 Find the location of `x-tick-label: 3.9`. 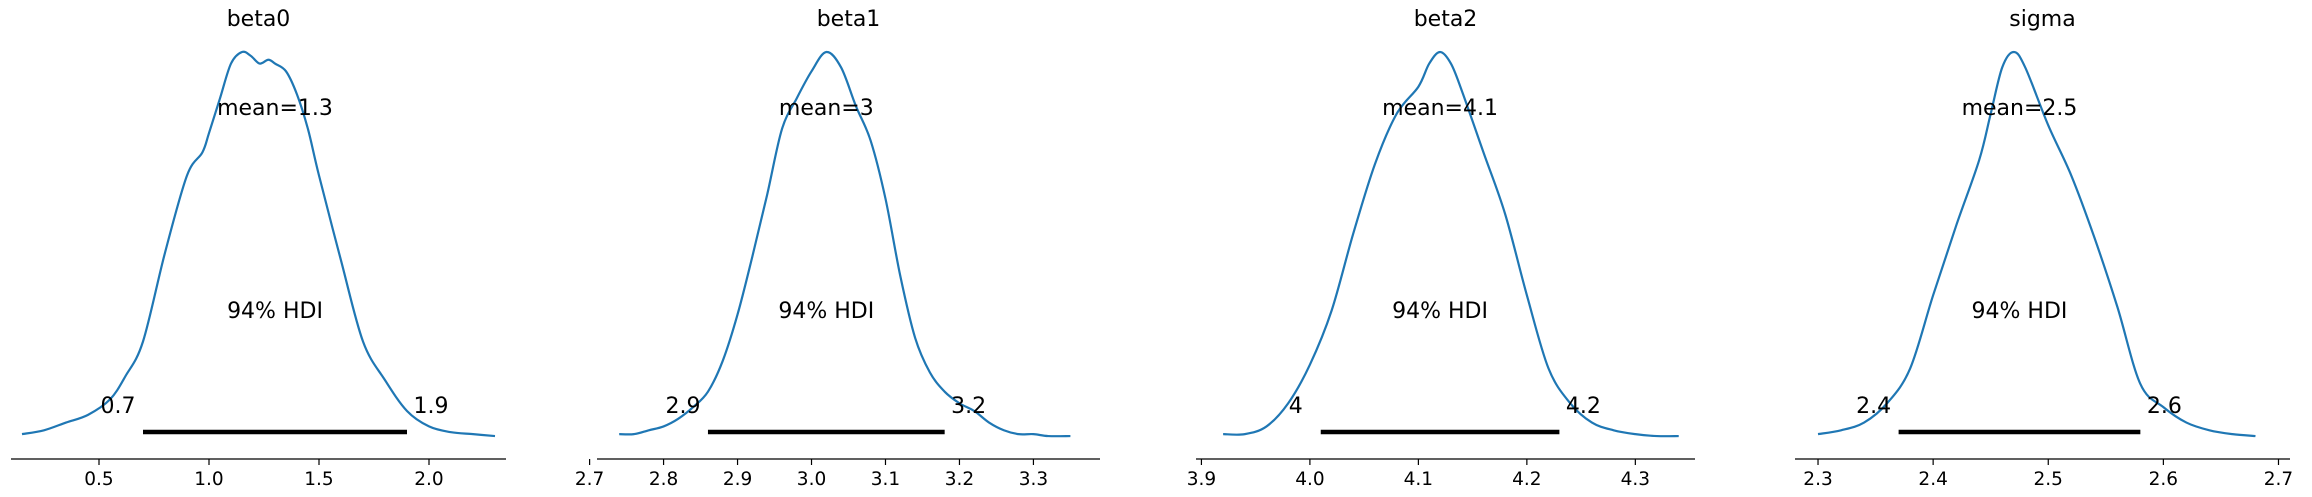

x-tick-label: 3.9 is located at coordinates (1201, 479).